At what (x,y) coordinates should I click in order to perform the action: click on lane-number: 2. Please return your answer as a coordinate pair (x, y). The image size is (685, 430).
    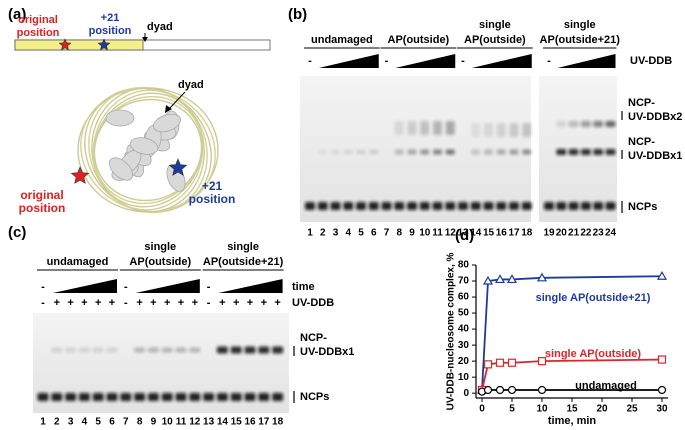
    Looking at the image, I should click on (57, 422).